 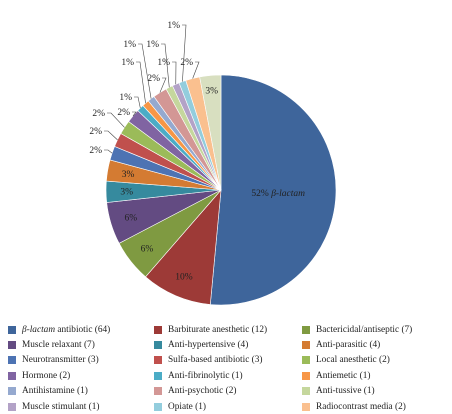 What do you see at coordinates (353, 360) in the screenshot?
I see `legend-label: Local anesthetic (2)` at bounding box center [353, 360].